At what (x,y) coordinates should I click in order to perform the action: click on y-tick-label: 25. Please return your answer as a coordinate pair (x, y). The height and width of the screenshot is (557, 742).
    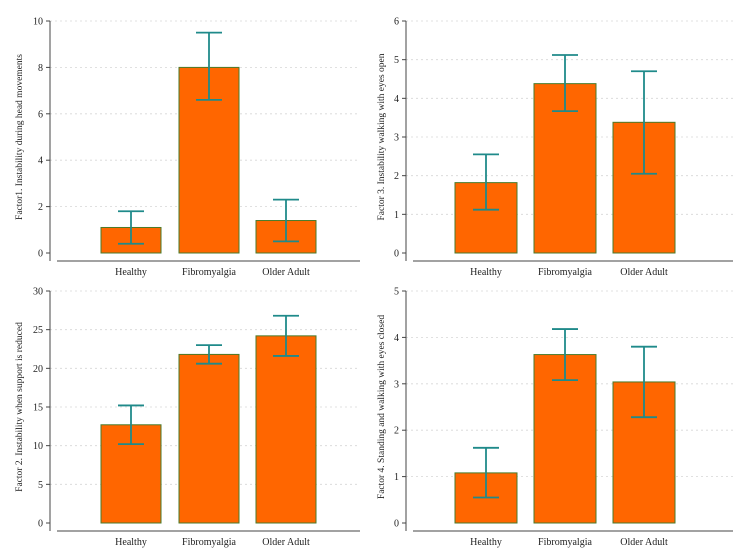
    Looking at the image, I should click on (38, 330).